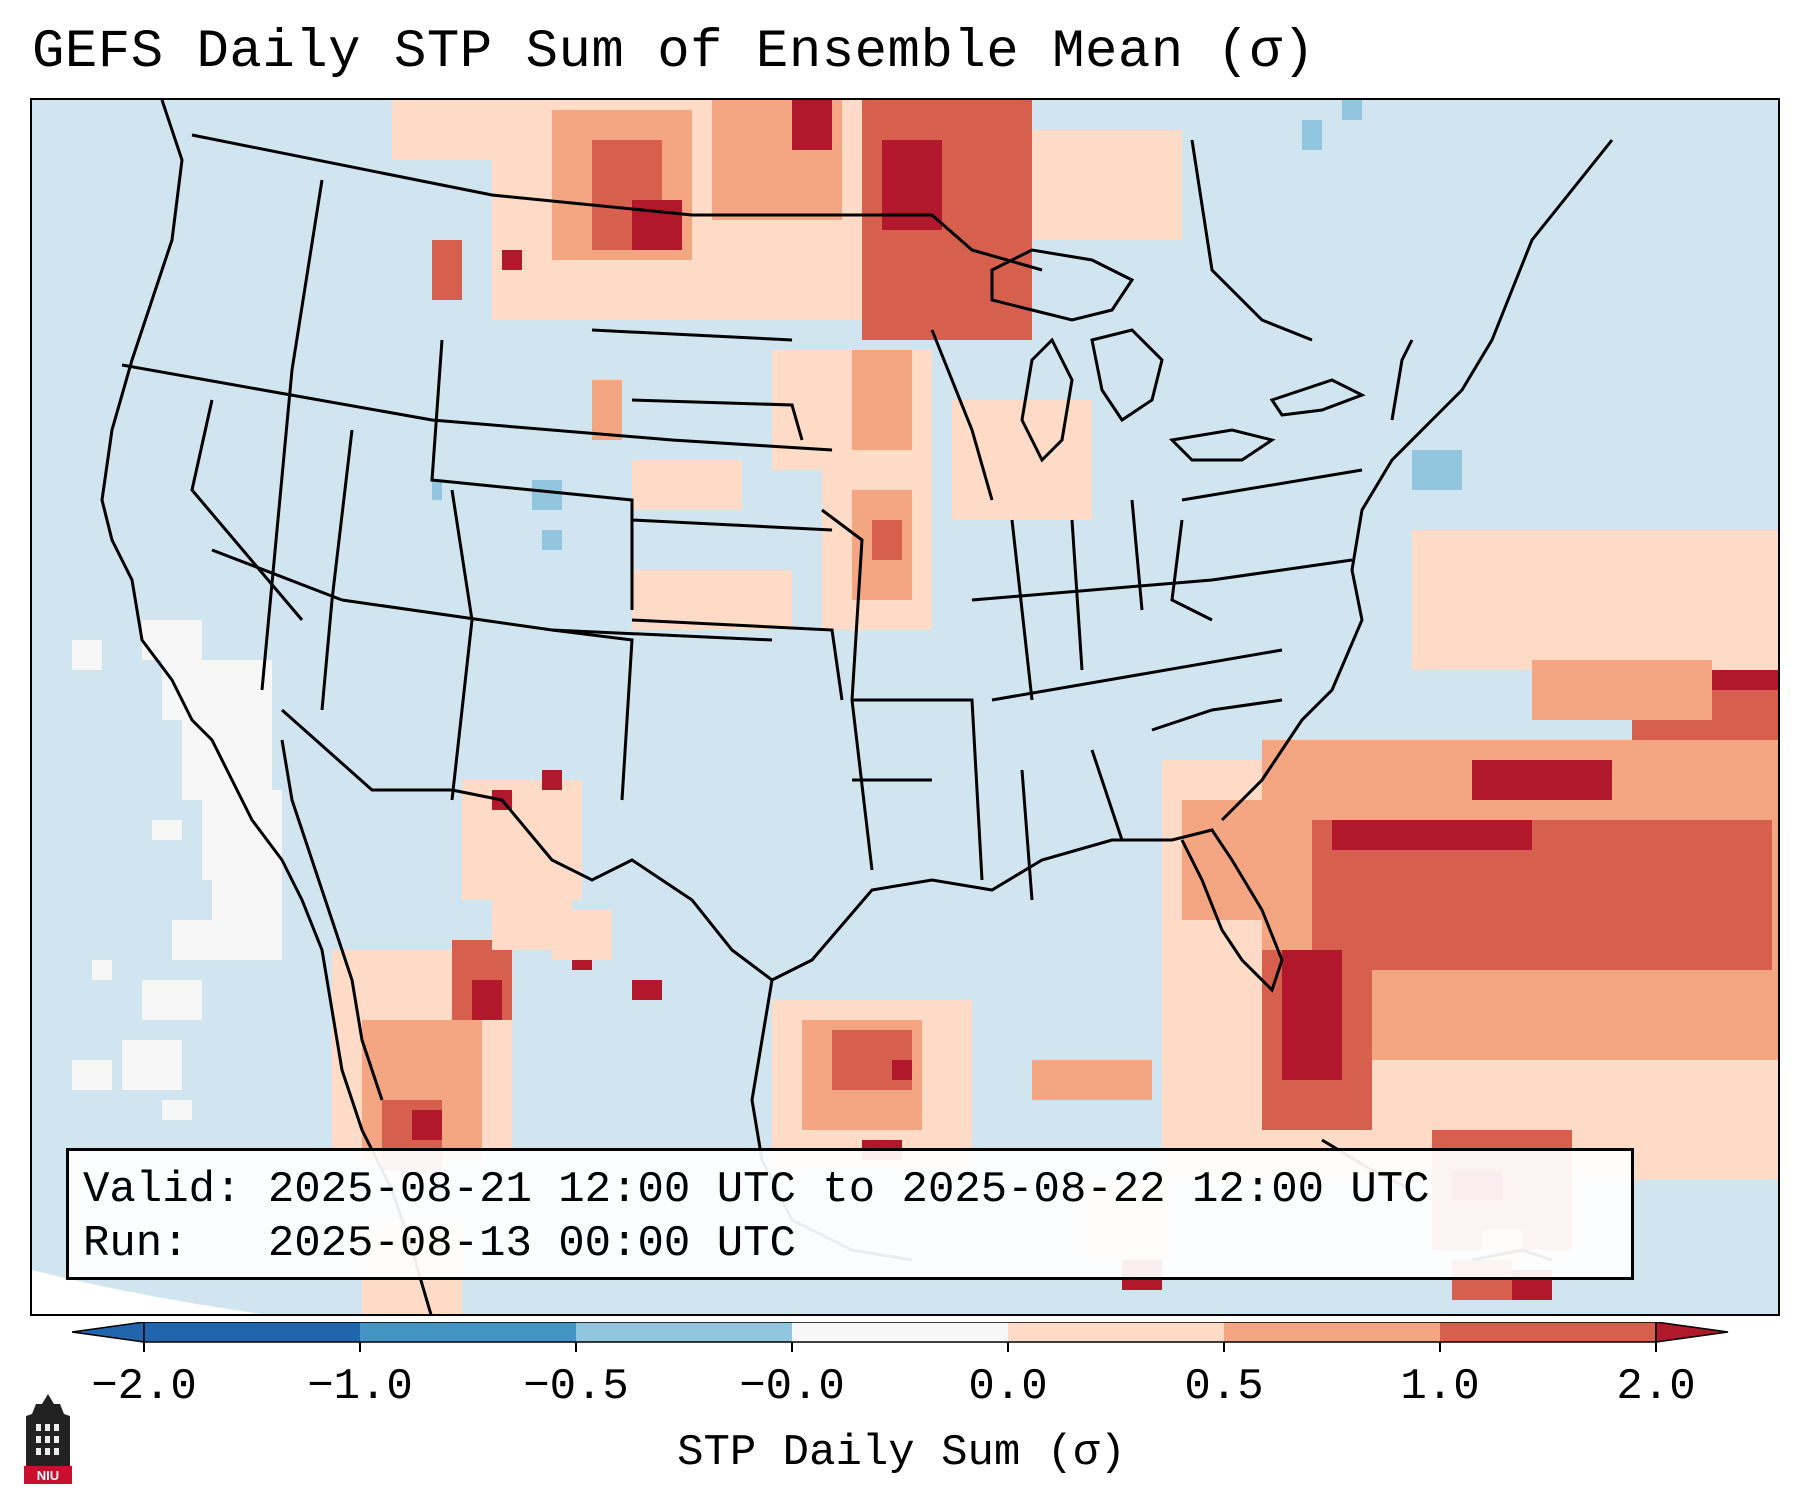 The image size is (1803, 1506). Describe the element at coordinates (1224, 1387) in the screenshot. I see `colorbar-tick-label: 0.5` at that location.